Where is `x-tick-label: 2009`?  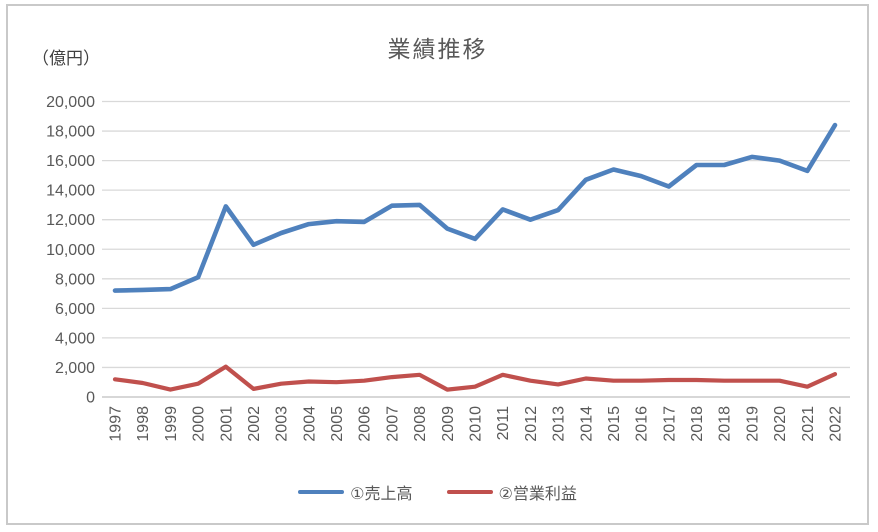 x-tick-label: 2009 is located at coordinates (448, 424).